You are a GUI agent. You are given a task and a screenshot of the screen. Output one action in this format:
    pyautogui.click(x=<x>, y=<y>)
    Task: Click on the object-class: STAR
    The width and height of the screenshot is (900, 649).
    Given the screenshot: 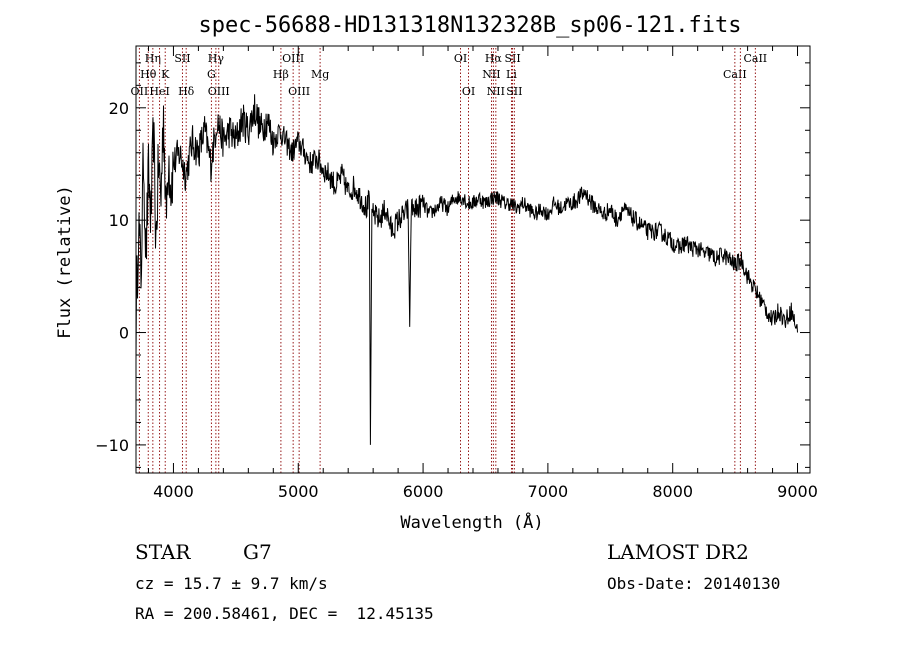 What is the action you would take?
    pyautogui.click(x=163, y=552)
    